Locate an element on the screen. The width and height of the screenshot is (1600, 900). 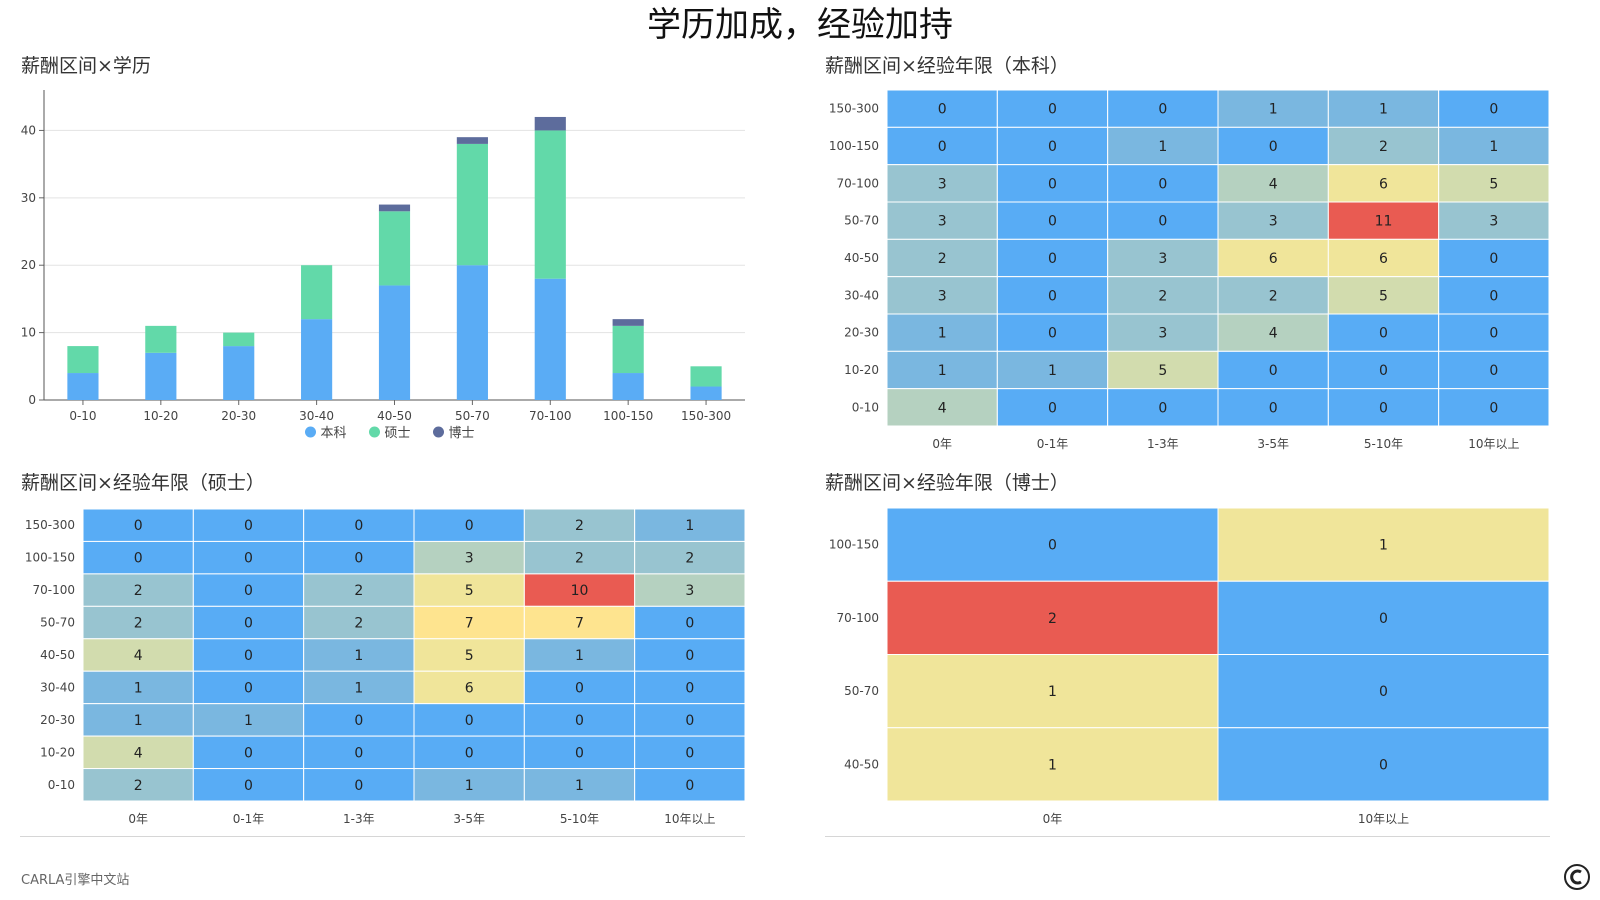
y-tick-label: 50-70 is located at coordinates (57, 623).